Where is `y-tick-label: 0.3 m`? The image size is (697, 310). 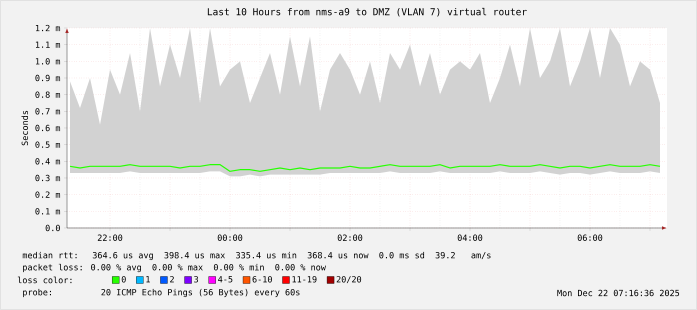
y-tick-label: 0.3 m is located at coordinates (47, 178).